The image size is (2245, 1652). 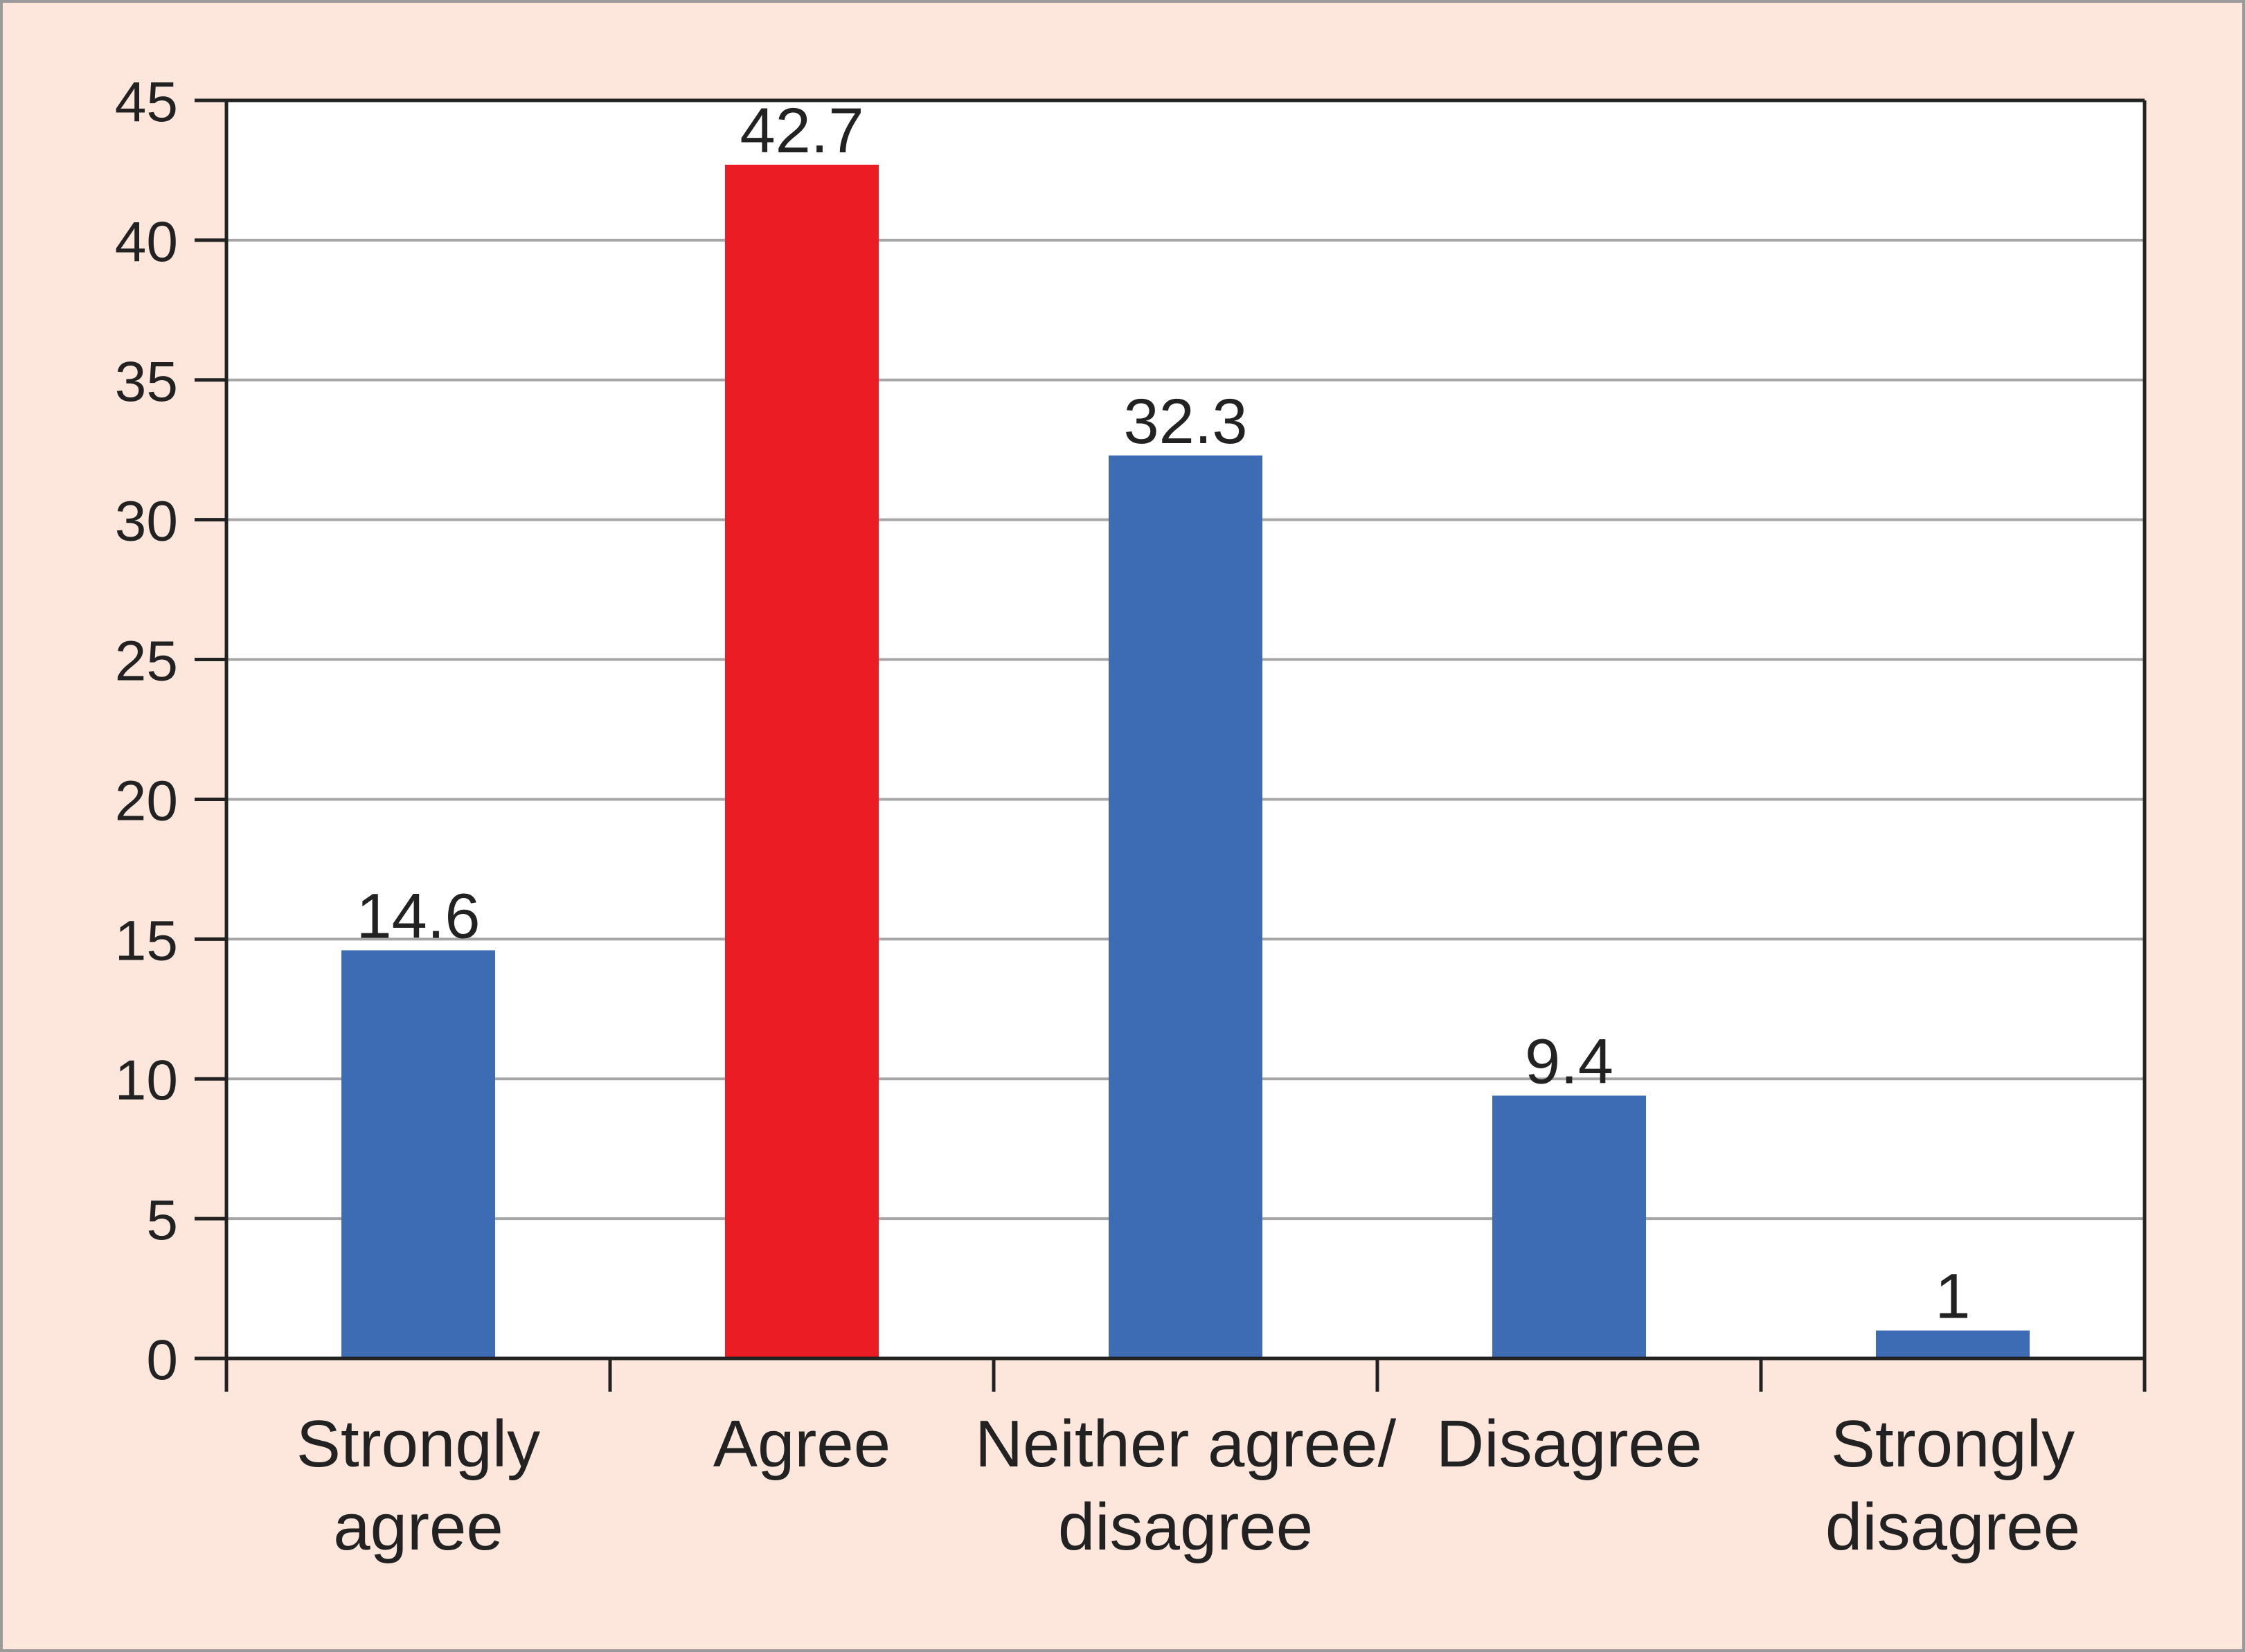 What do you see at coordinates (418, 1527) in the screenshot?
I see `x-category-label: agree` at bounding box center [418, 1527].